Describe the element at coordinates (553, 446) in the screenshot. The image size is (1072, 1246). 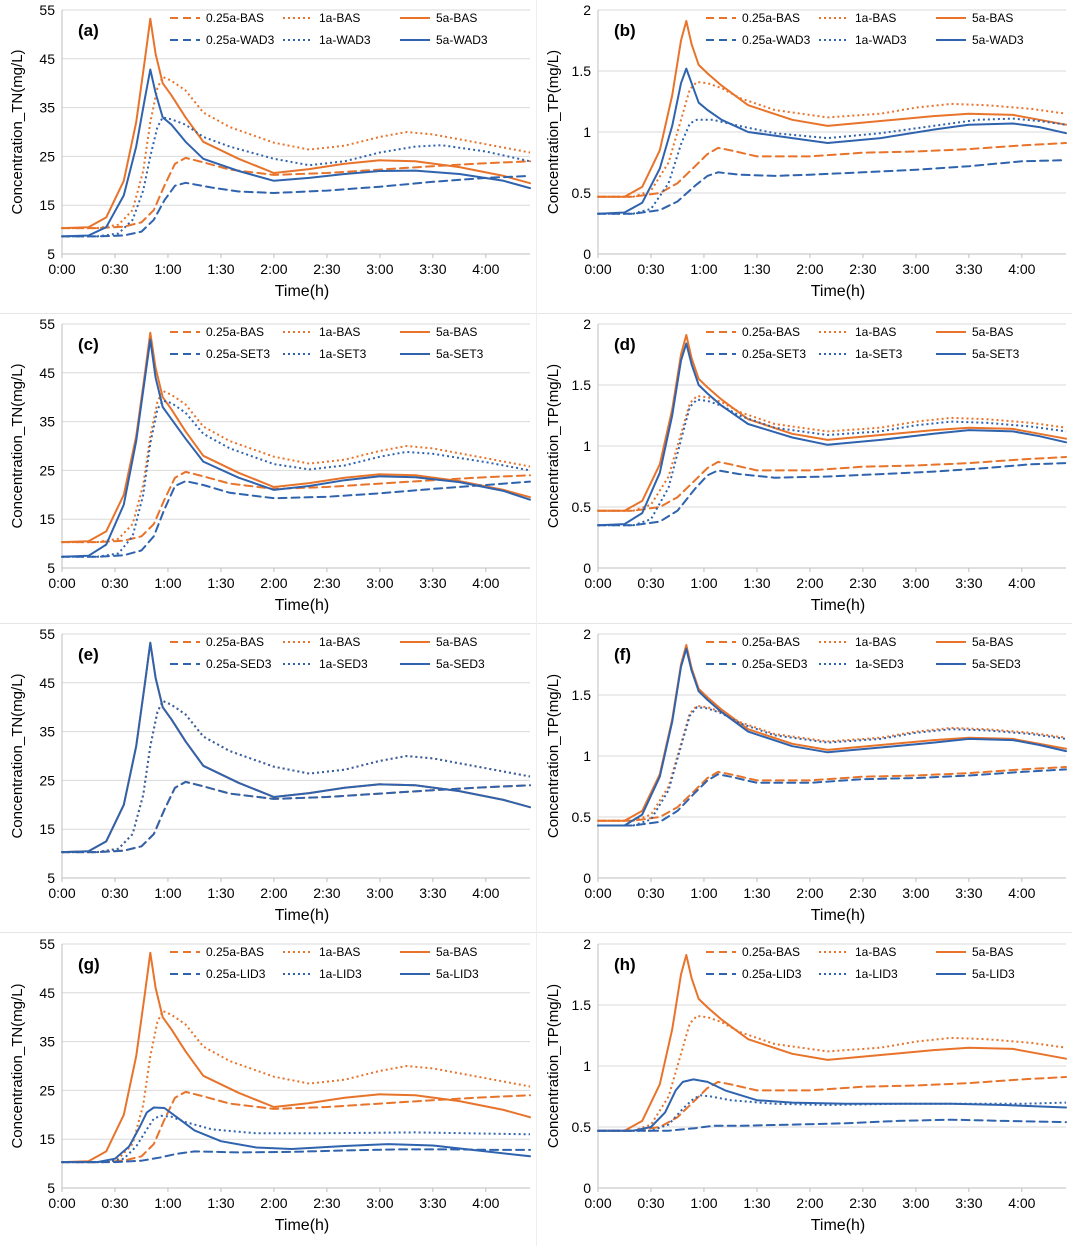
I see `y-axis-title: Concentration_TP(mg/L)` at that location.